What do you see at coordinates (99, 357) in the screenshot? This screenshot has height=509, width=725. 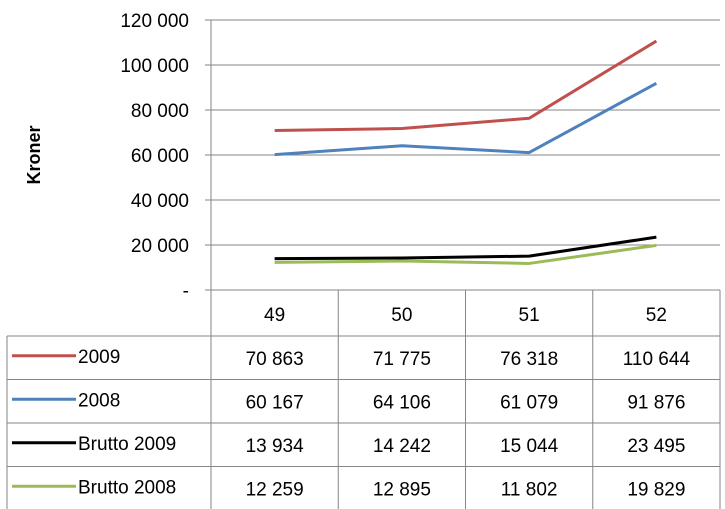 I see `legend-label: 2009` at bounding box center [99, 357].